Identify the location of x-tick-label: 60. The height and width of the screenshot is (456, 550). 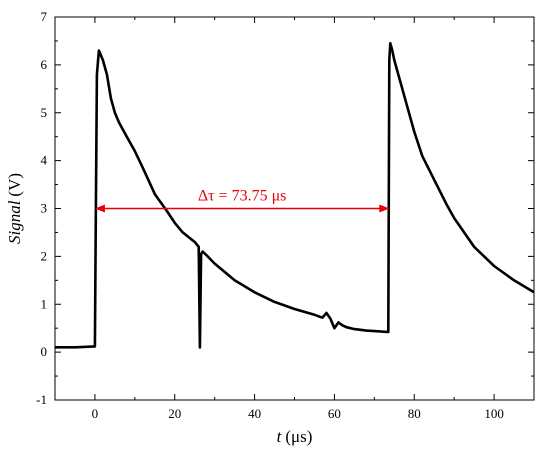
(334, 413).